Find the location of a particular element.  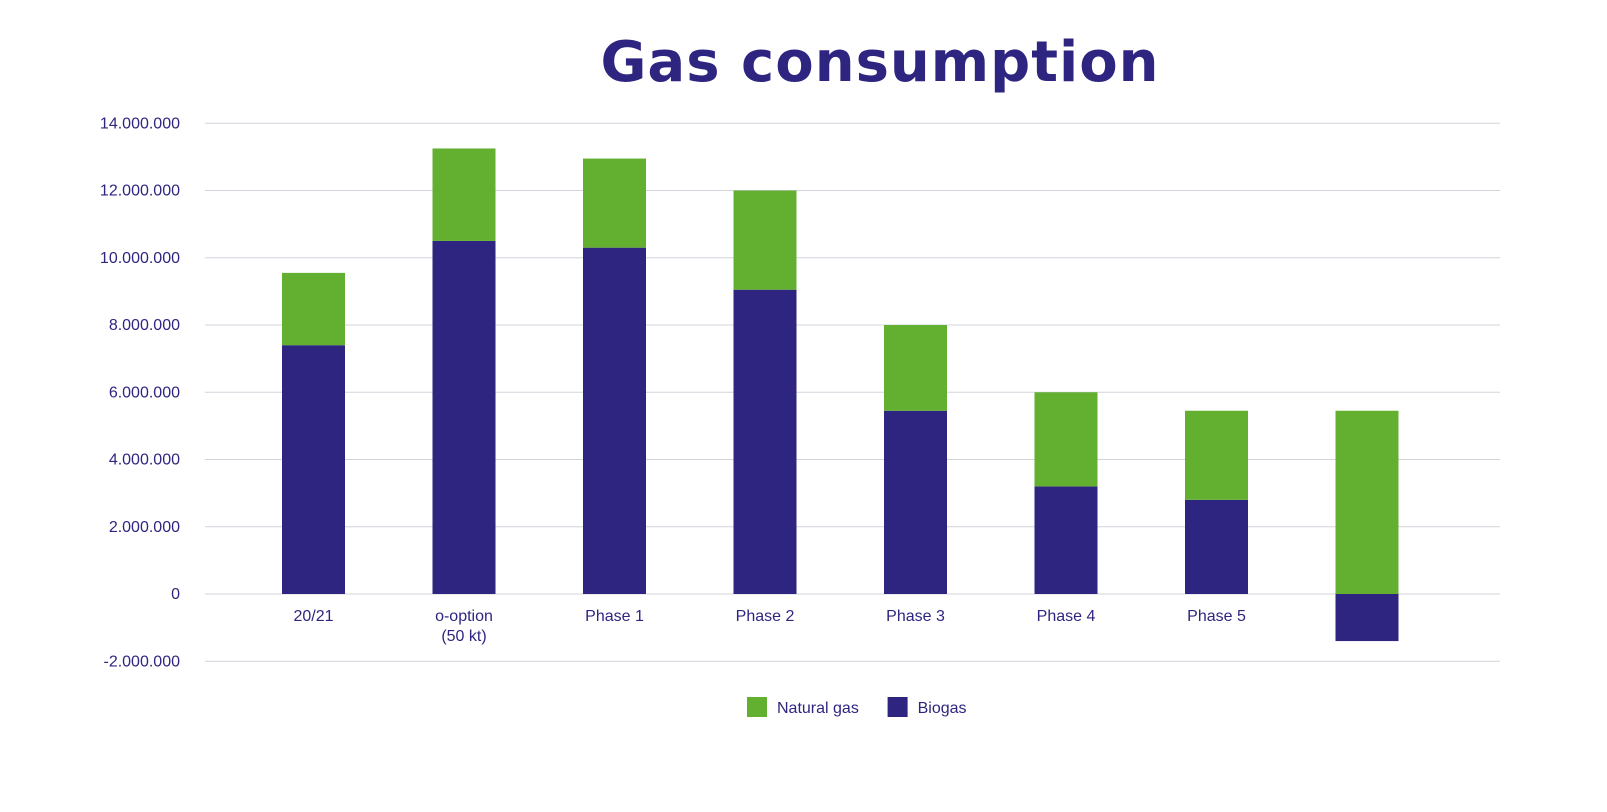

y-tick-label: 2.000.000 is located at coordinates (144, 527).